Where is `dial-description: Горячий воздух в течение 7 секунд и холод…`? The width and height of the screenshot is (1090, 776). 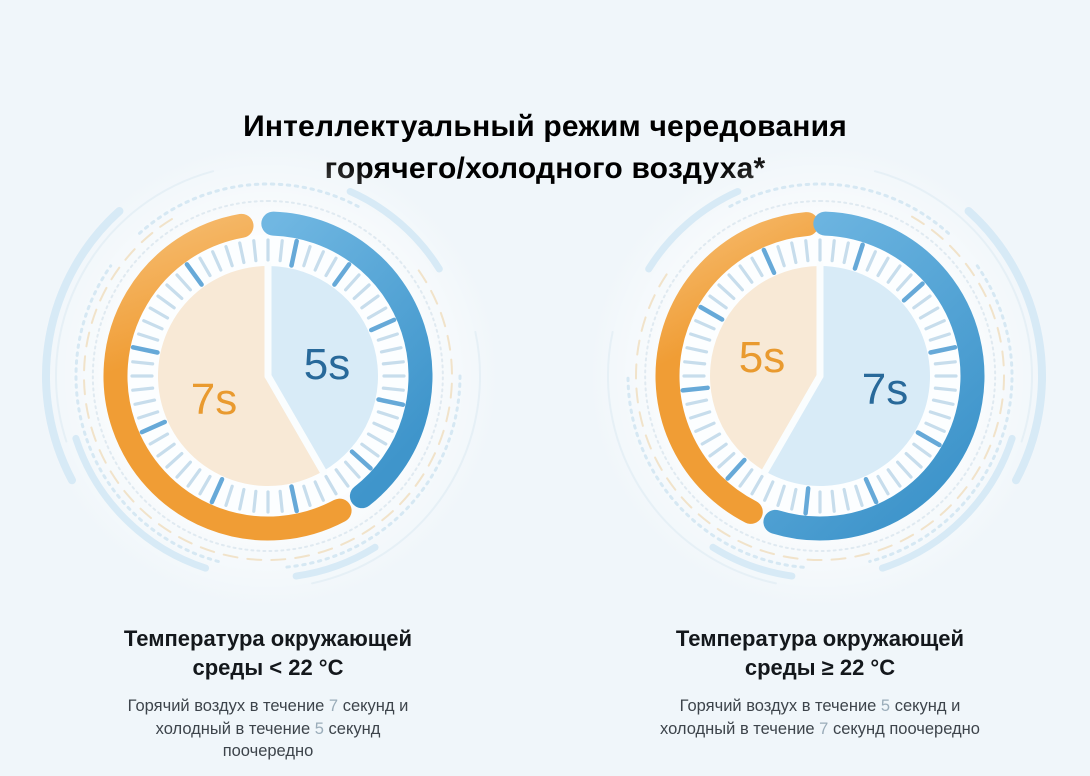
dial-description: Горячий воздух в течение 7 секунд и холод… is located at coordinates (268, 729).